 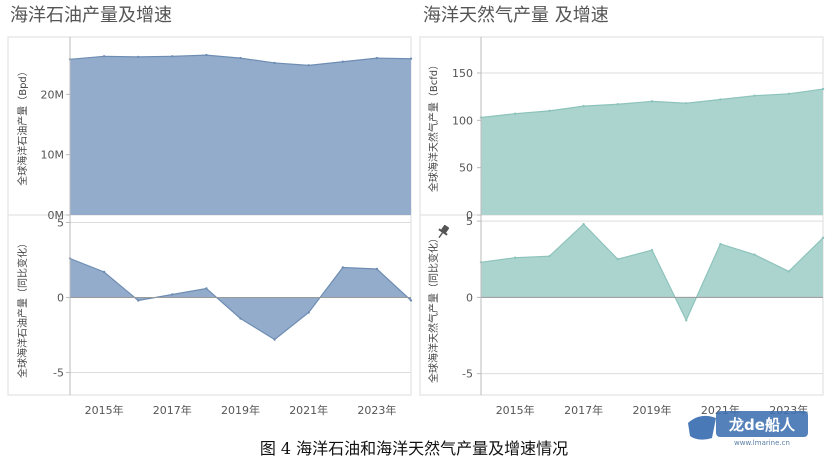 What do you see at coordinates (652, 152) in the screenshot?
I see `gas-production-area` at bounding box center [652, 152].